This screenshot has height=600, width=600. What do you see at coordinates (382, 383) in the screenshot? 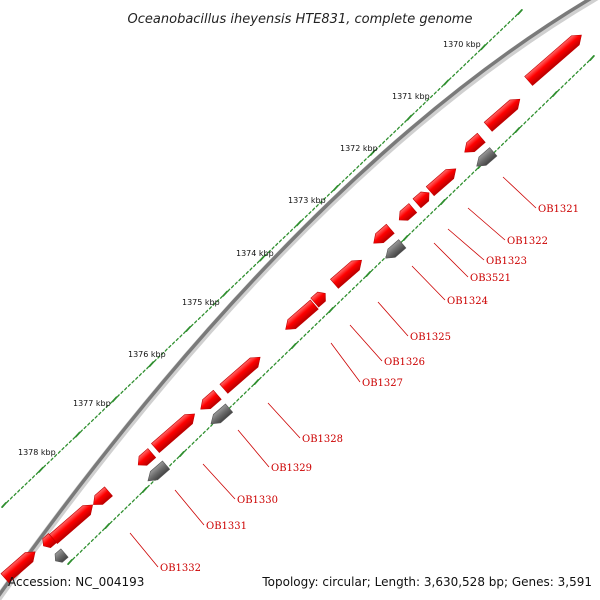
I see `gene-label-ob1327: OB1327` at bounding box center [382, 383].